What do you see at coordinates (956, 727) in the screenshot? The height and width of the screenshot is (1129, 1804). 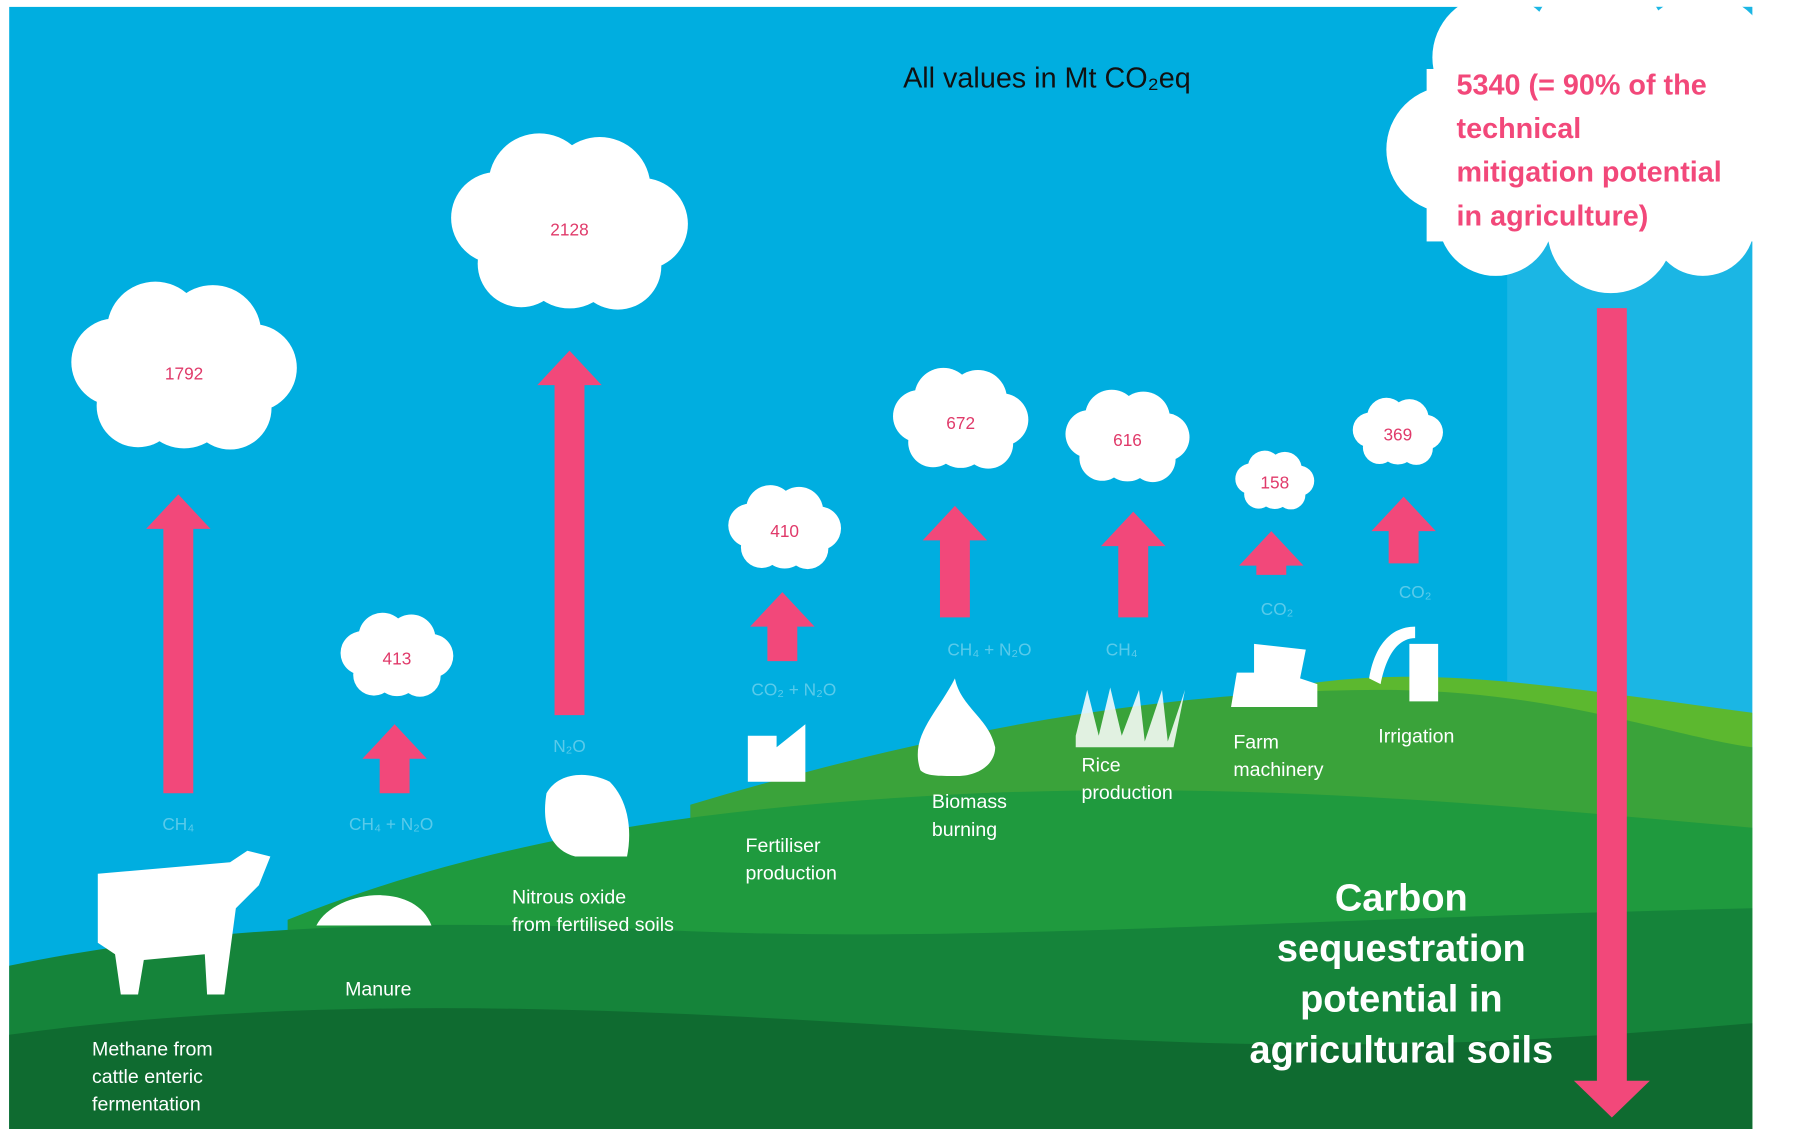 I see `fire-icon` at bounding box center [956, 727].